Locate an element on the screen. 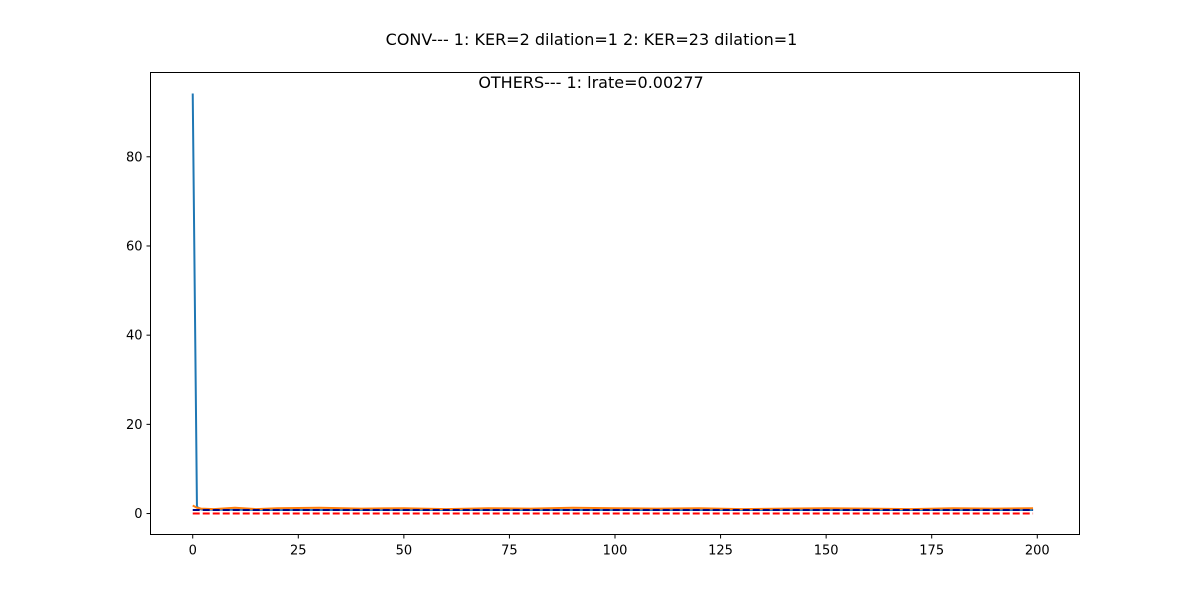  y-tick-label: 60 is located at coordinates (134, 246).